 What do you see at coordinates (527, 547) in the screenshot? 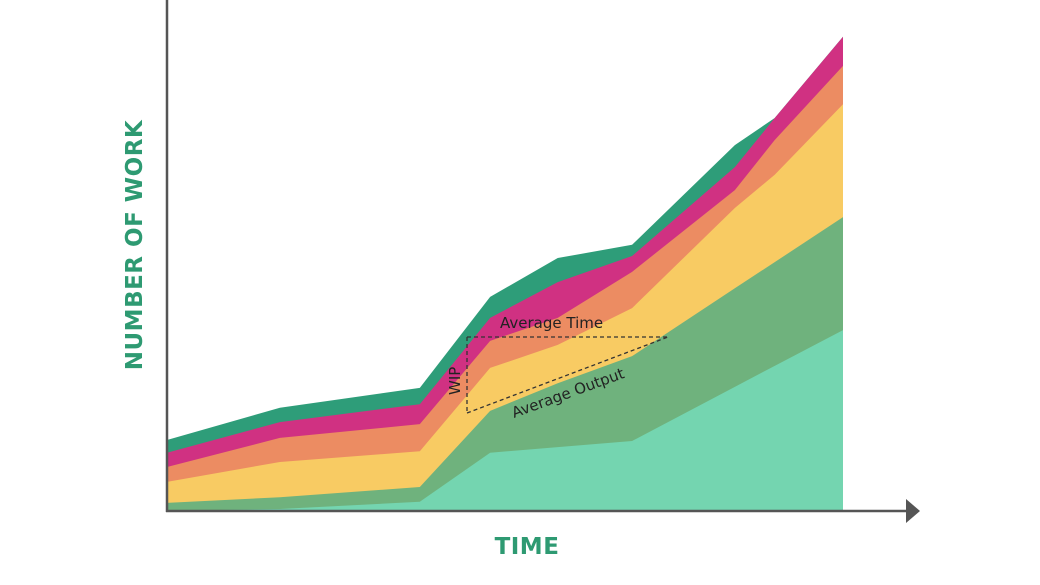
I see `x-axis-title: TIME` at bounding box center [527, 547].